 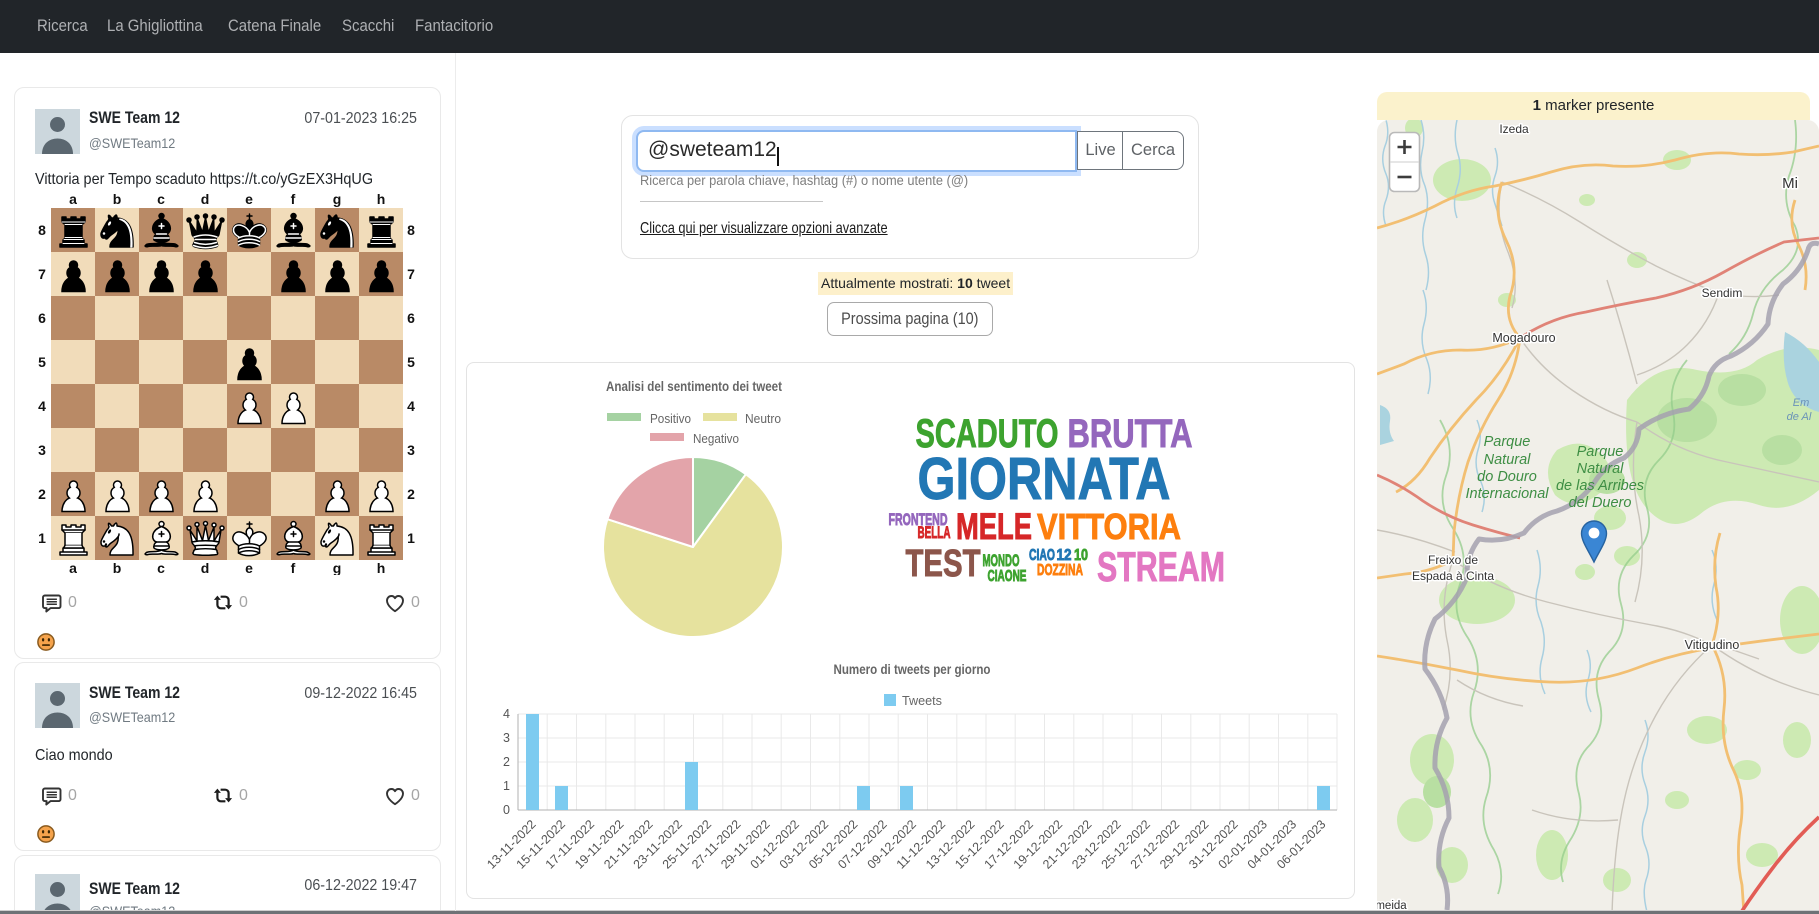 I want to click on svg-text: Izeda, so click(x=1514, y=129).